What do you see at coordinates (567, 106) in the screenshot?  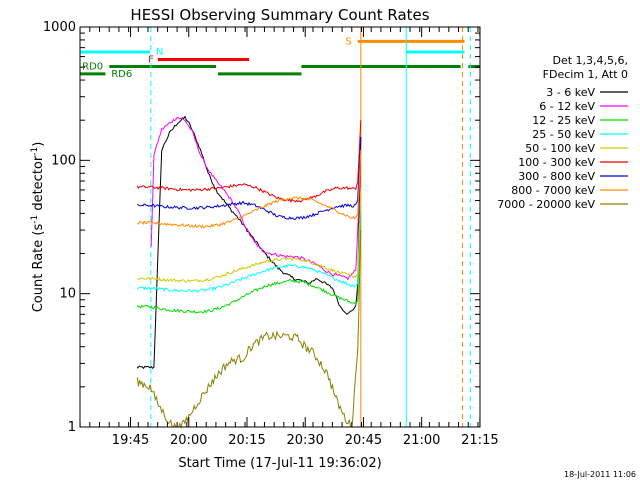 I see `legend-label-1: 6 - 12 keV` at bounding box center [567, 106].